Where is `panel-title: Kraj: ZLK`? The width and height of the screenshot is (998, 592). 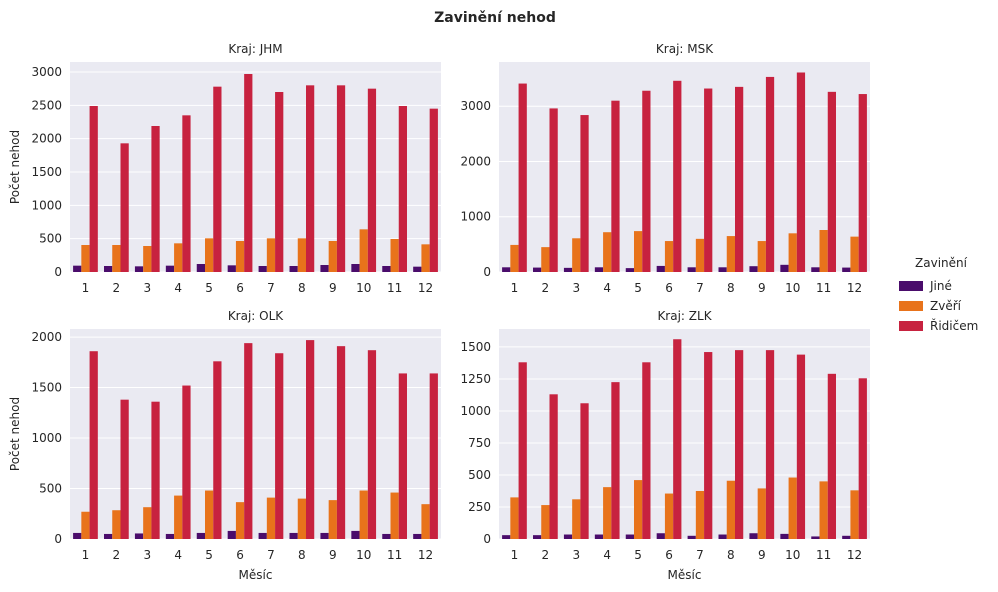 panel-title: Kraj: ZLK is located at coordinates (684, 316).